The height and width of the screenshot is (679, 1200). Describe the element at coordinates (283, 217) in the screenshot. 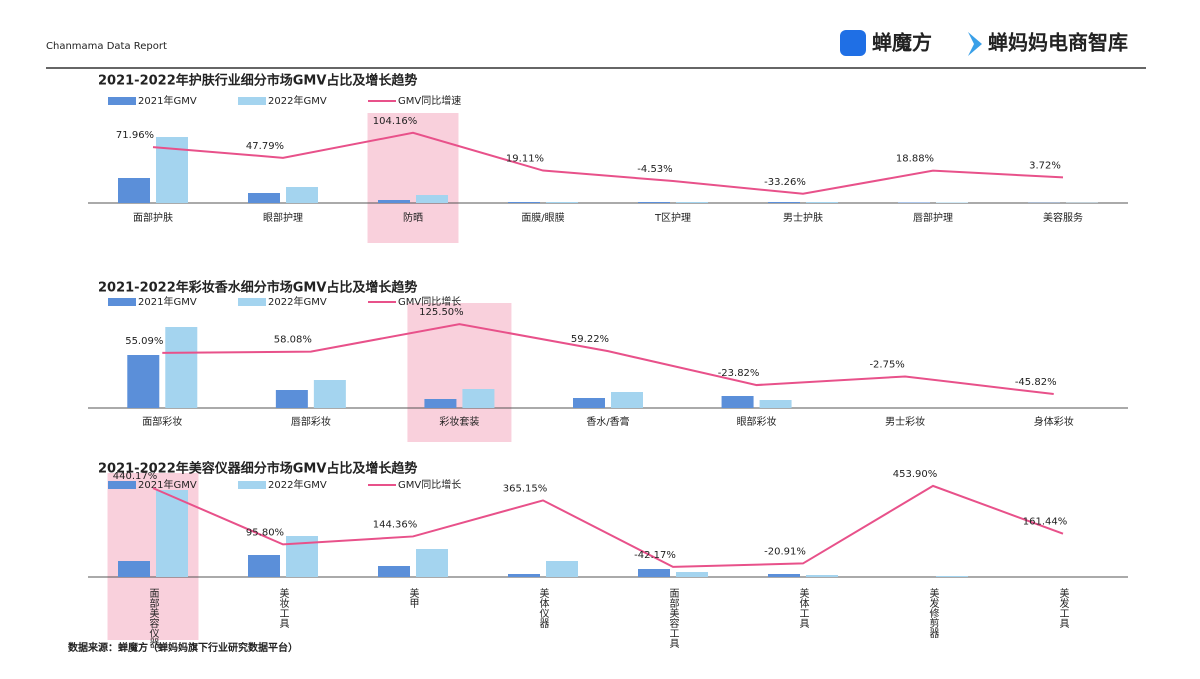

I see `category-label: 眼部护理` at that location.